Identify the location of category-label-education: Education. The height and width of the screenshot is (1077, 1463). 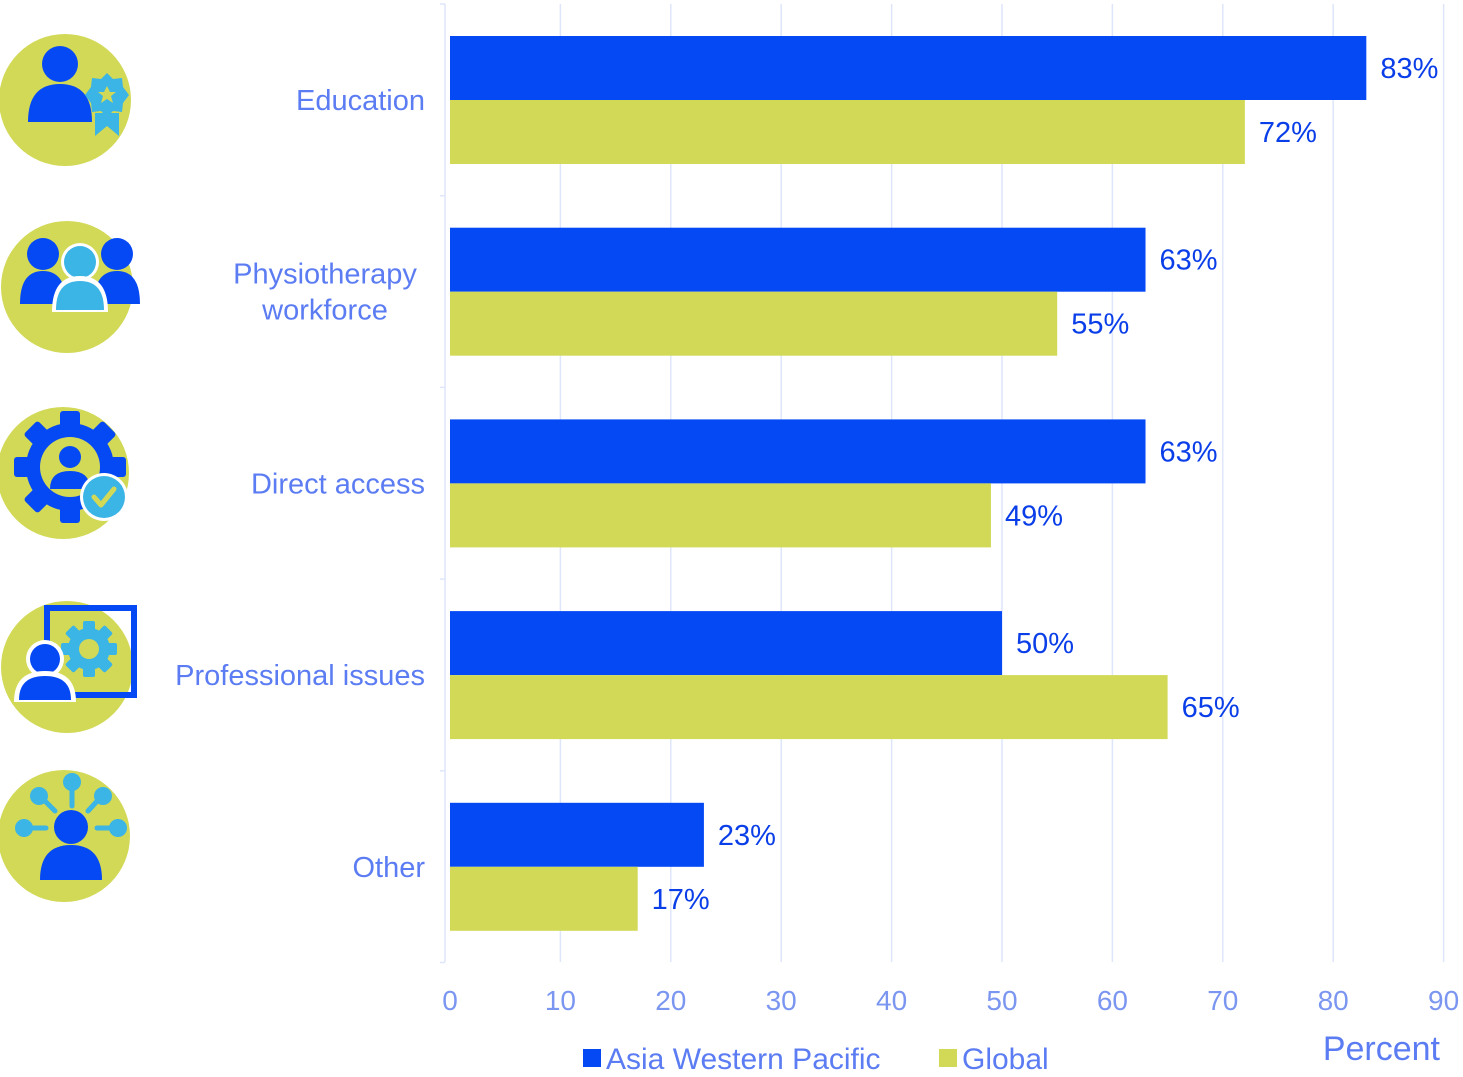
(360, 101).